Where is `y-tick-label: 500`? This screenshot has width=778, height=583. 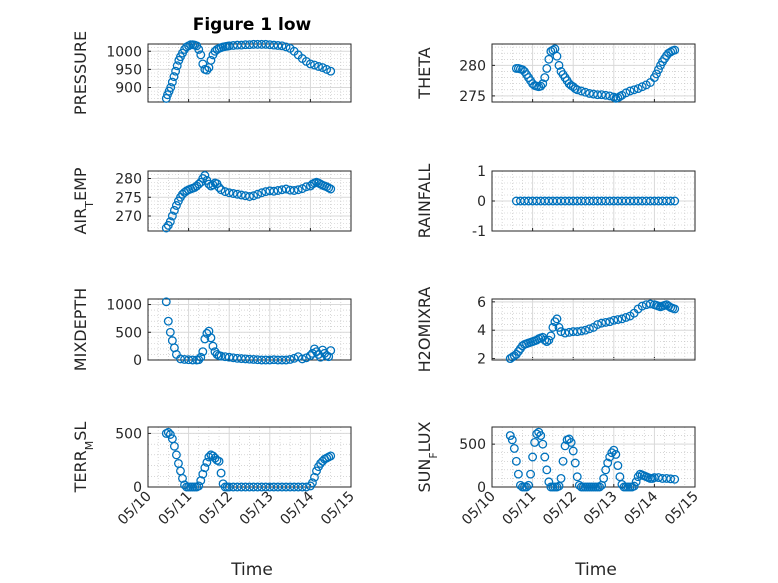 y-tick-label: 500 is located at coordinates (128, 333).